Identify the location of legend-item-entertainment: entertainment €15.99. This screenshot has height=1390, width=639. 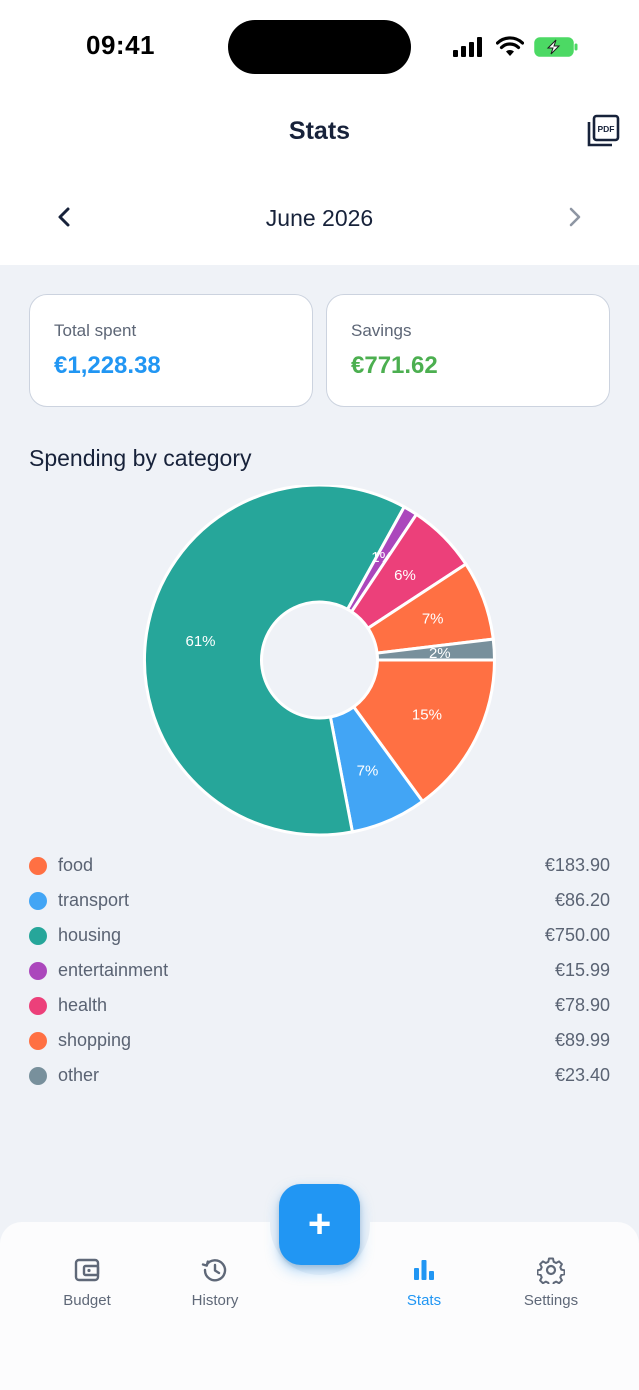
(319, 970).